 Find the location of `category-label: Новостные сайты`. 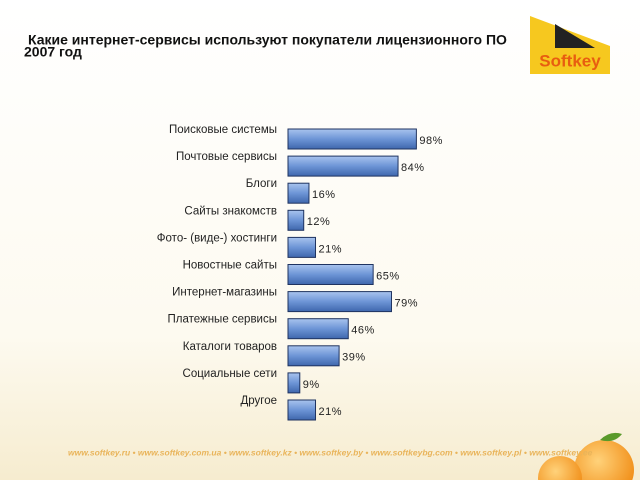

category-label: Новостные сайты is located at coordinates (230, 266).